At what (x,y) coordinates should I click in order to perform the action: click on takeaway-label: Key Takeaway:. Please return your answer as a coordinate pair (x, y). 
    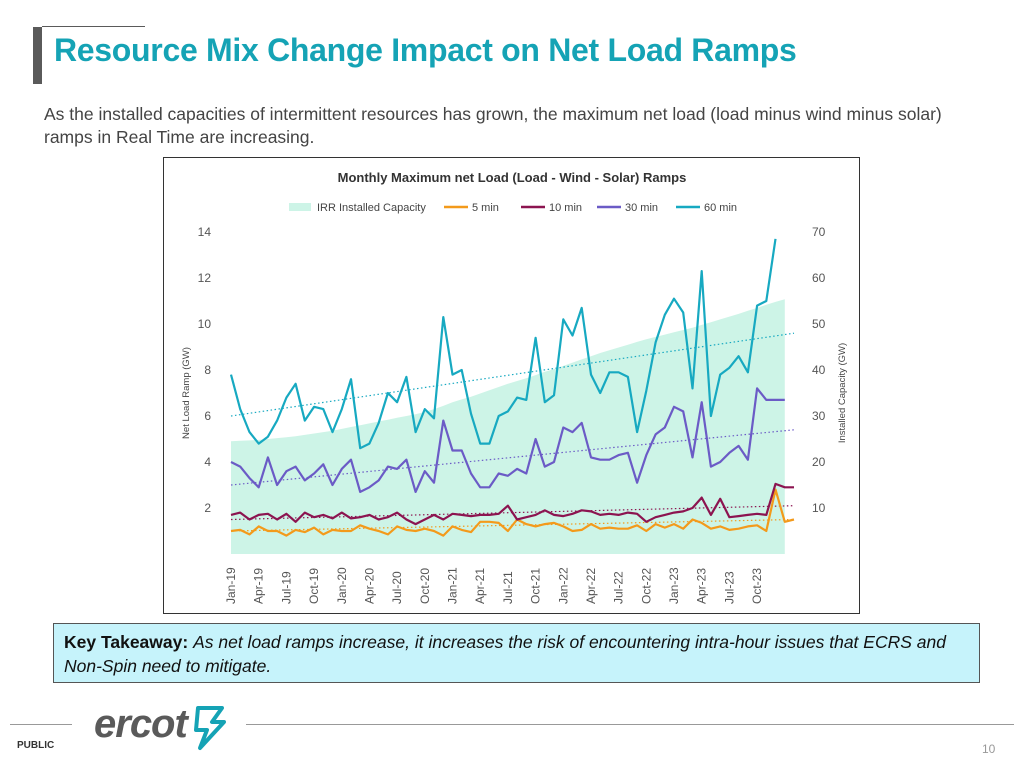
    Looking at the image, I should click on (126, 642).